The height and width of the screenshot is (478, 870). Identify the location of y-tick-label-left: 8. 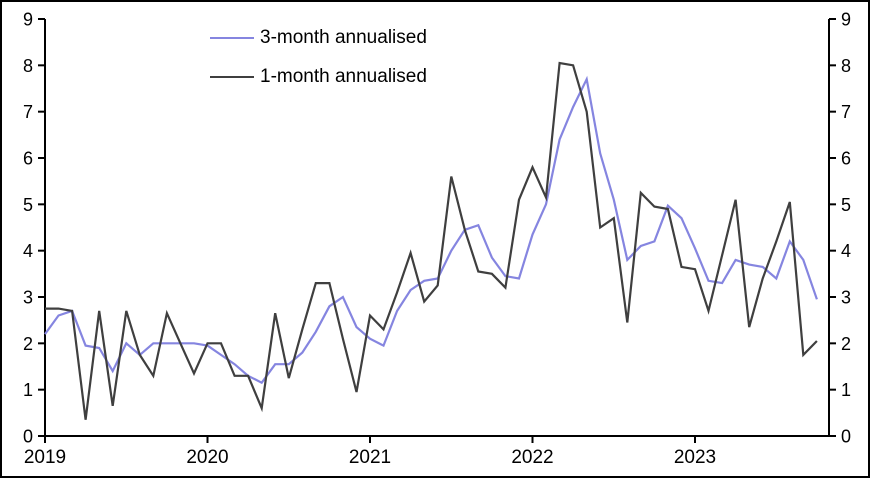
(28, 66).